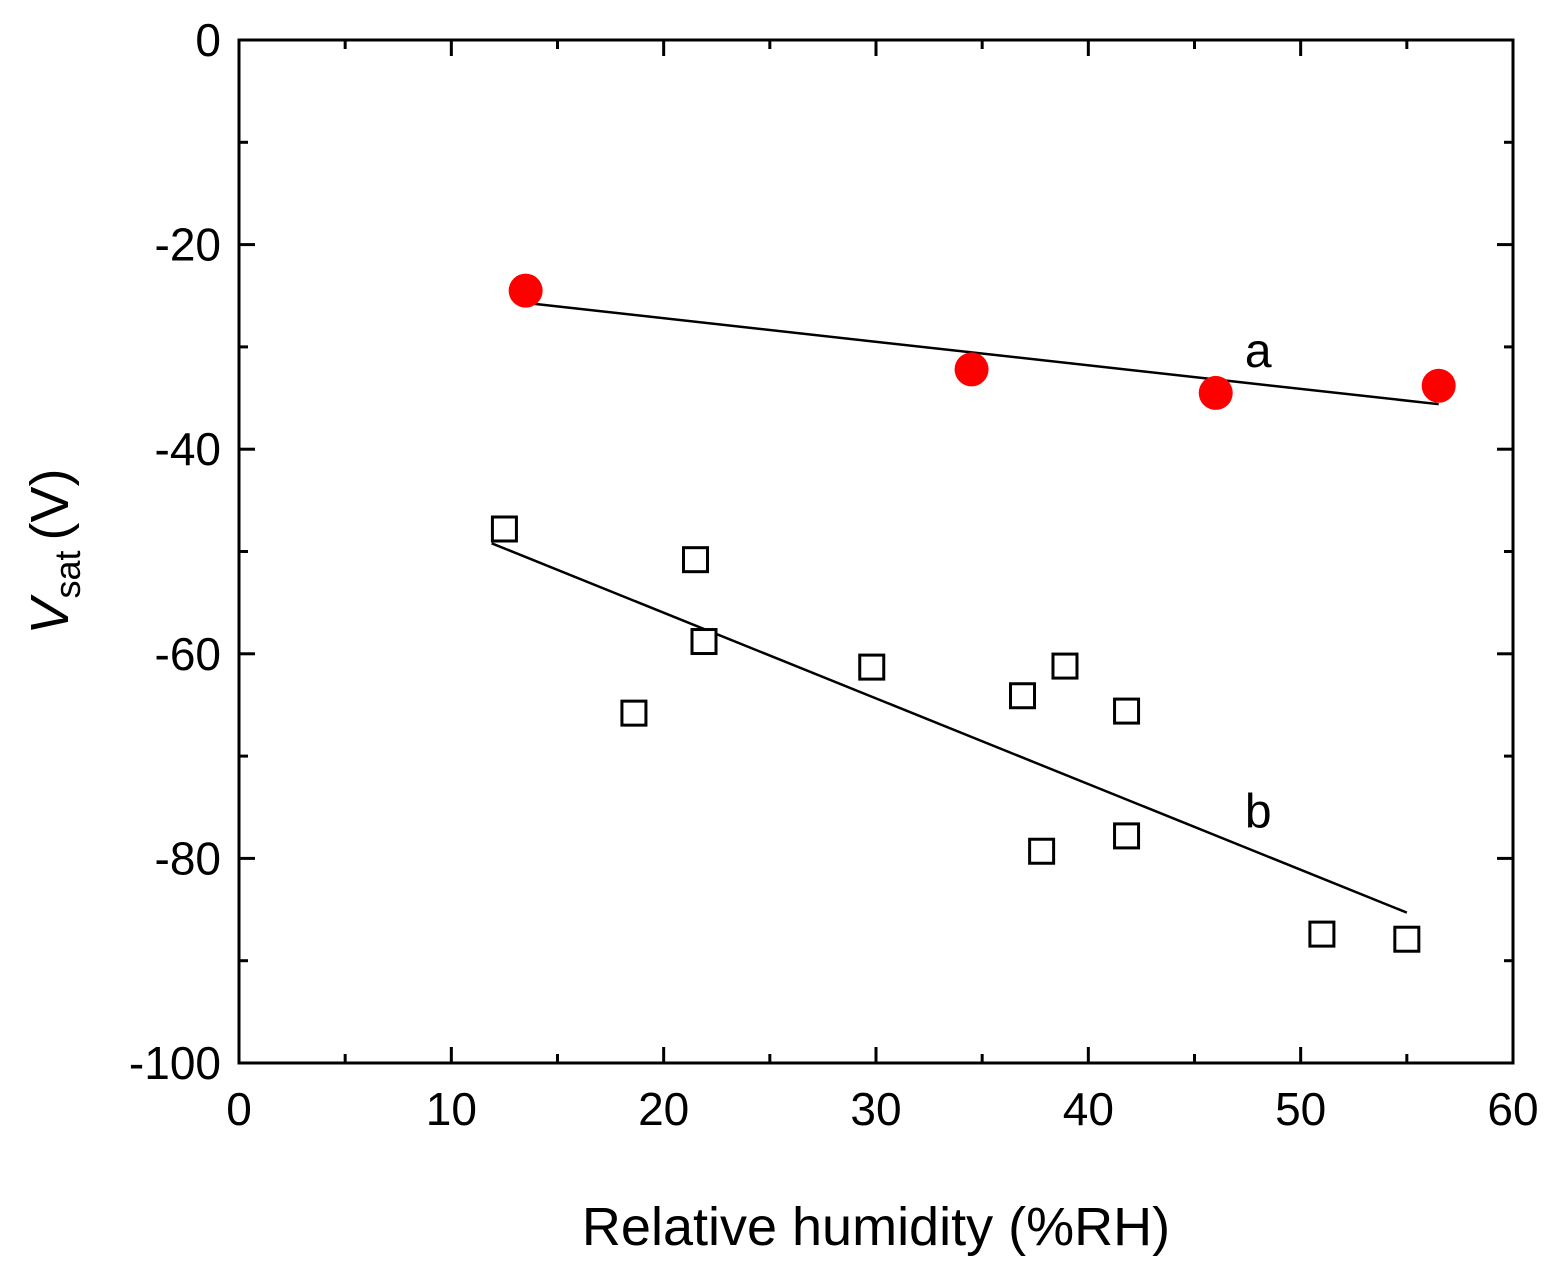  I want to click on y-tick-label: -60, so click(188, 654).